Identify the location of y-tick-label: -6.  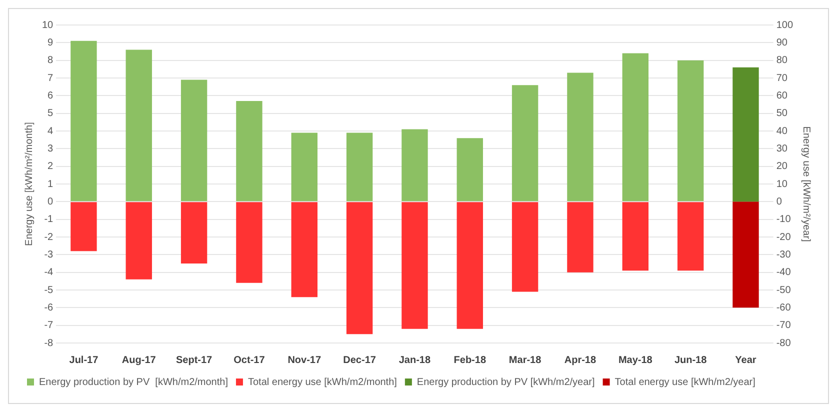
(49, 308).